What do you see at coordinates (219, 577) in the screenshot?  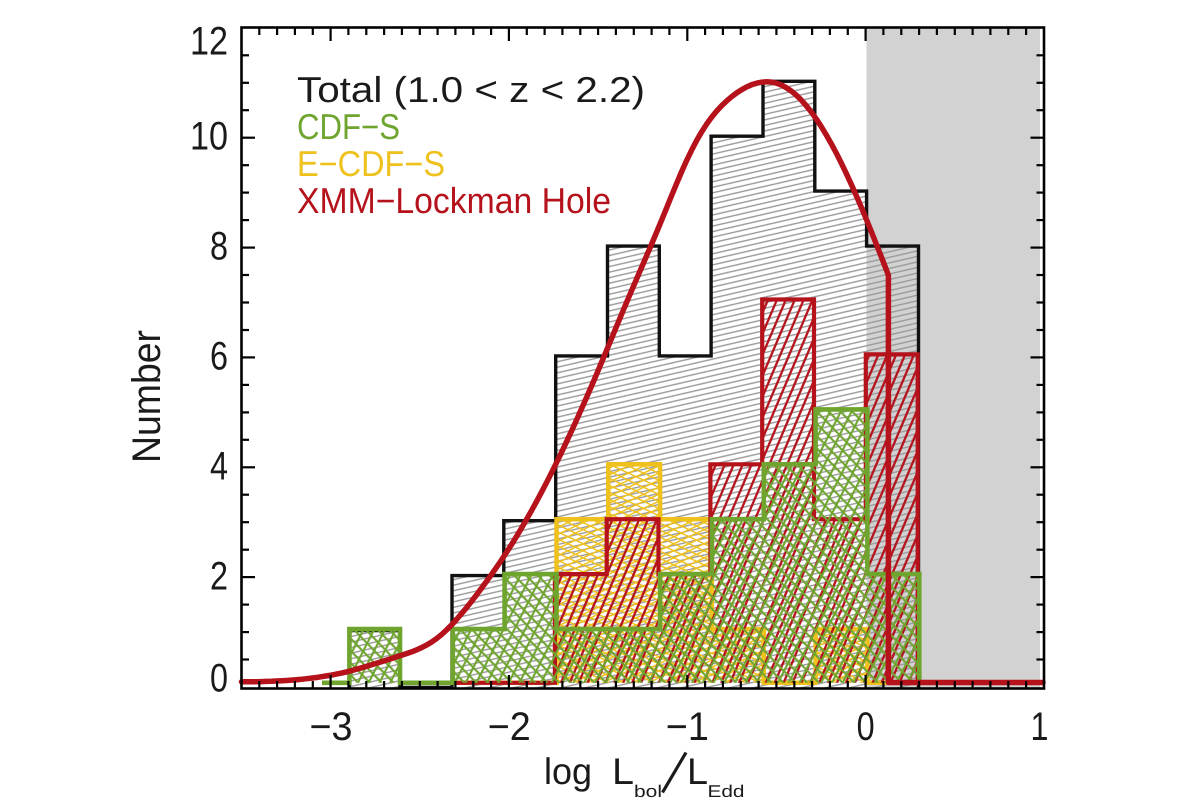 I see `svg-text: 2` at bounding box center [219, 577].